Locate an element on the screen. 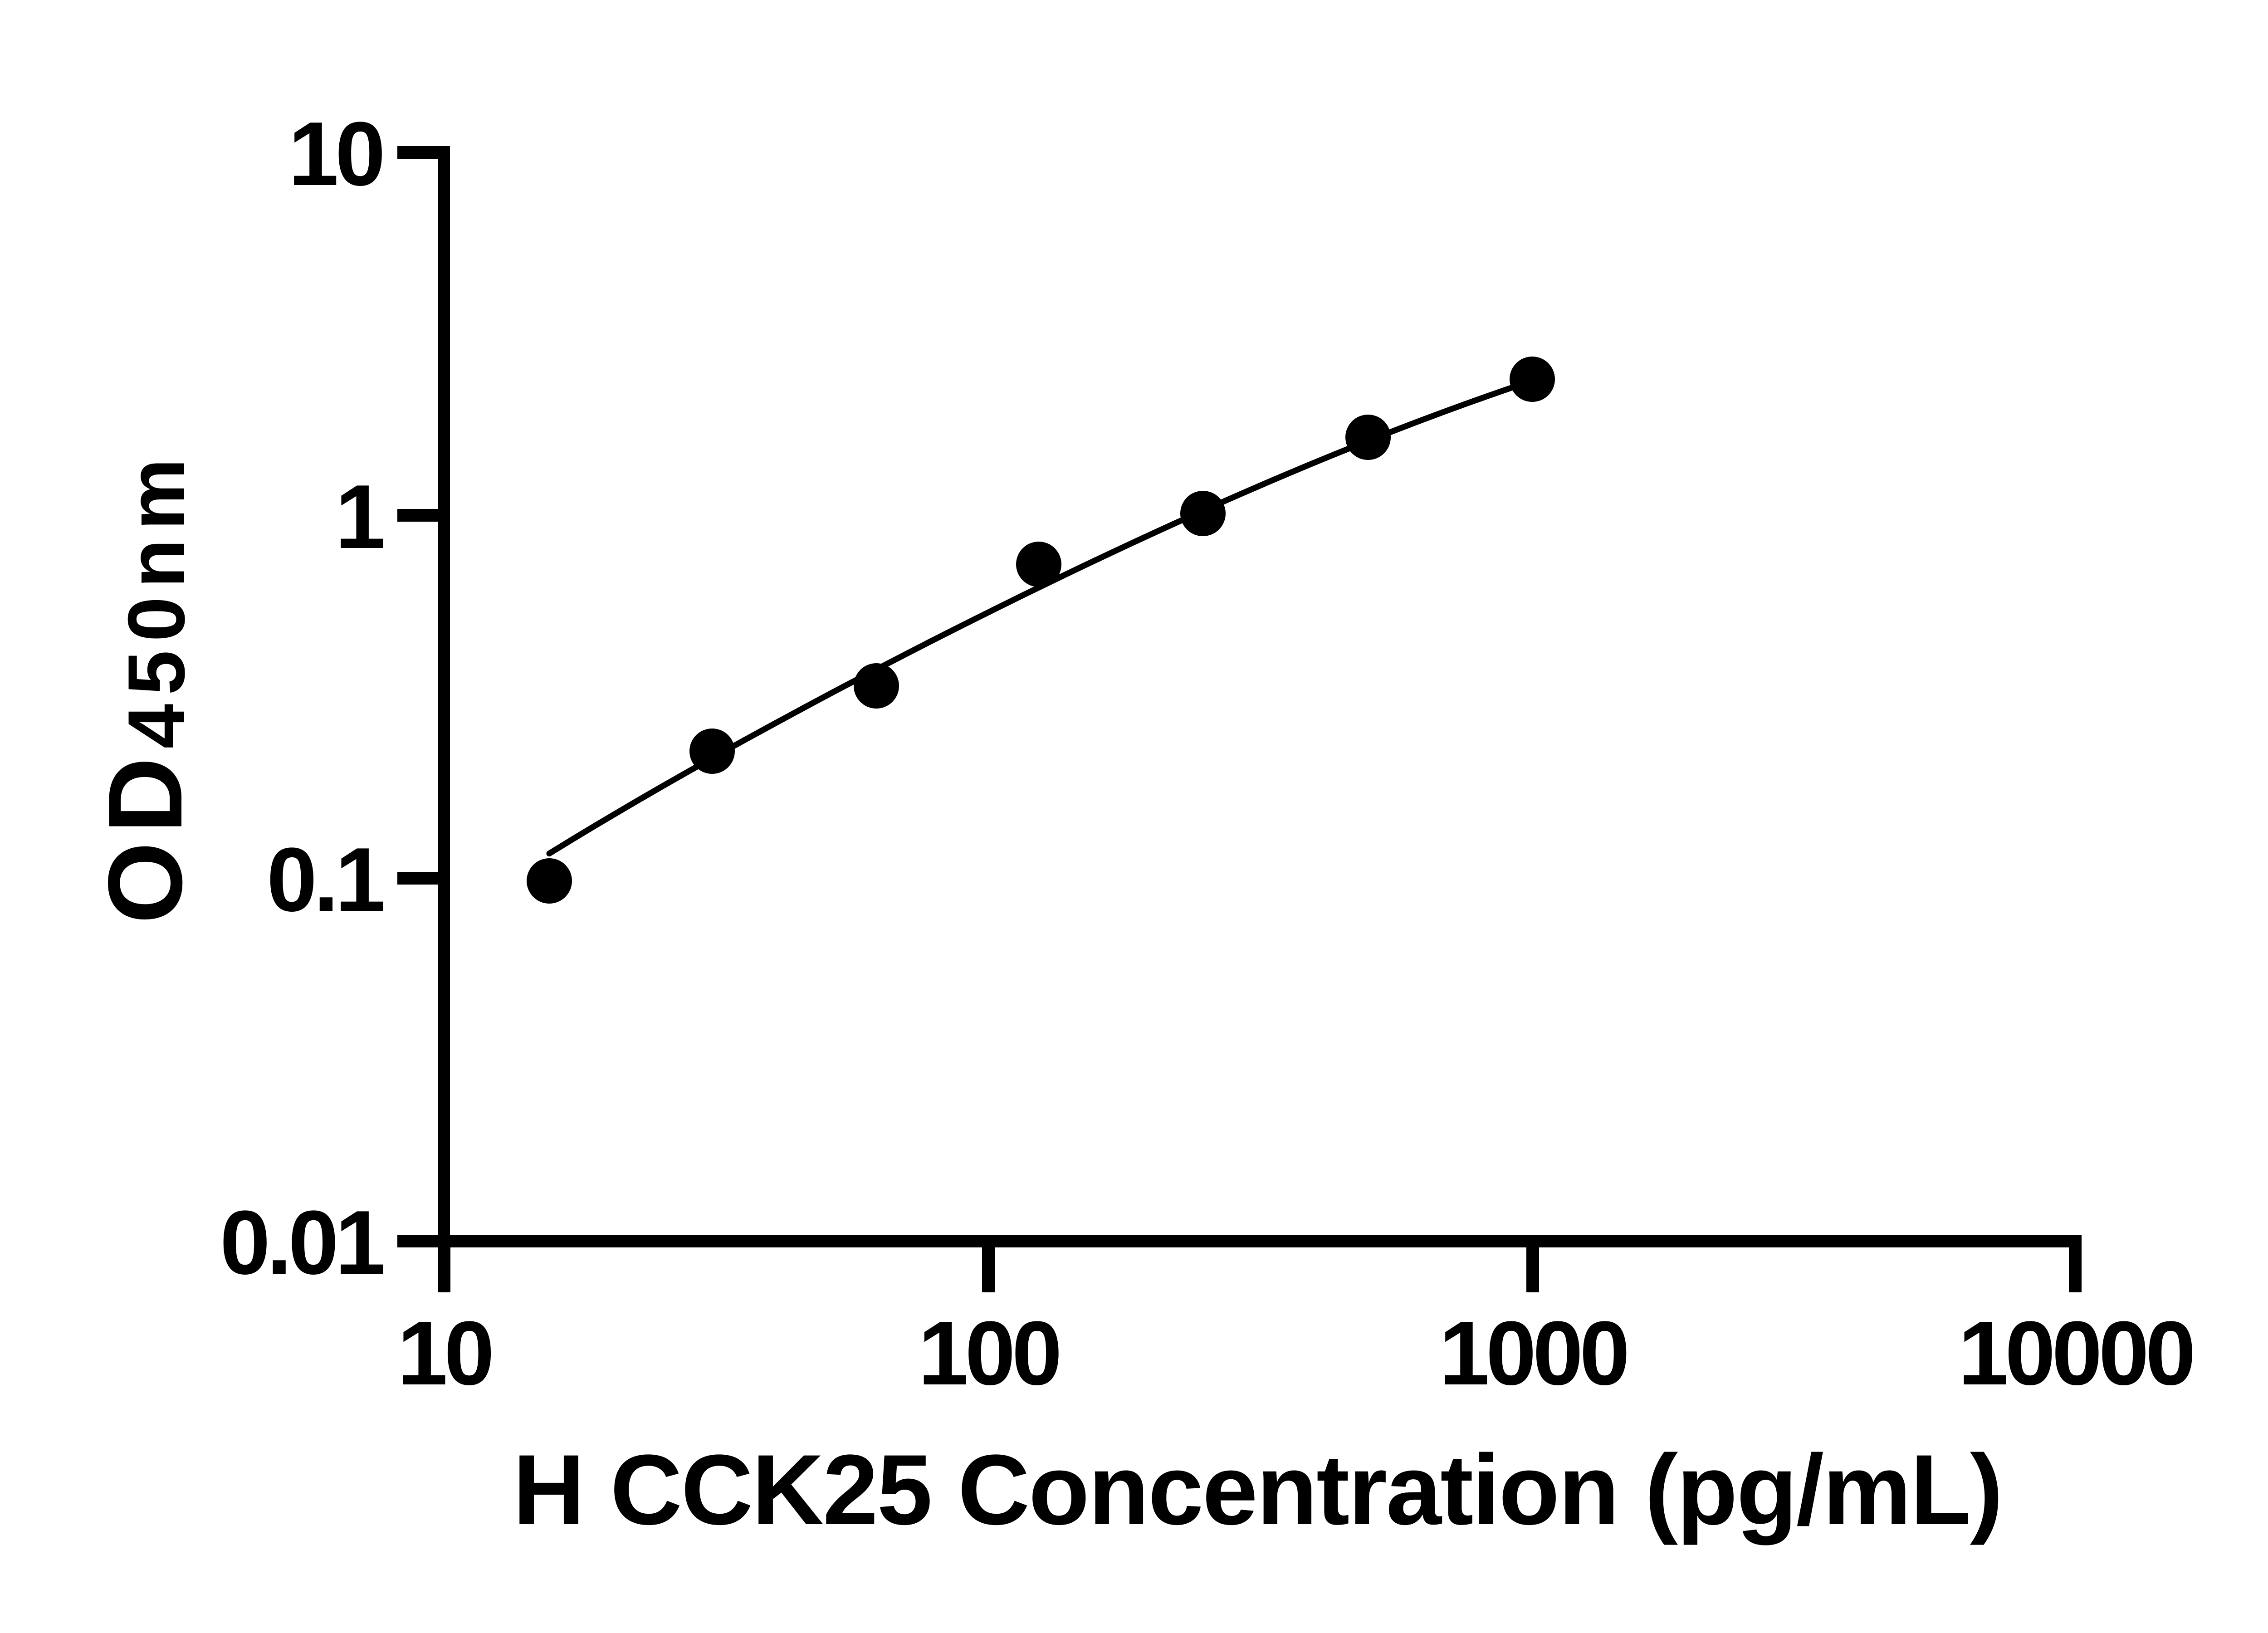 The image size is (2268, 1633). svg-text: 0.01 is located at coordinates (302, 1242).